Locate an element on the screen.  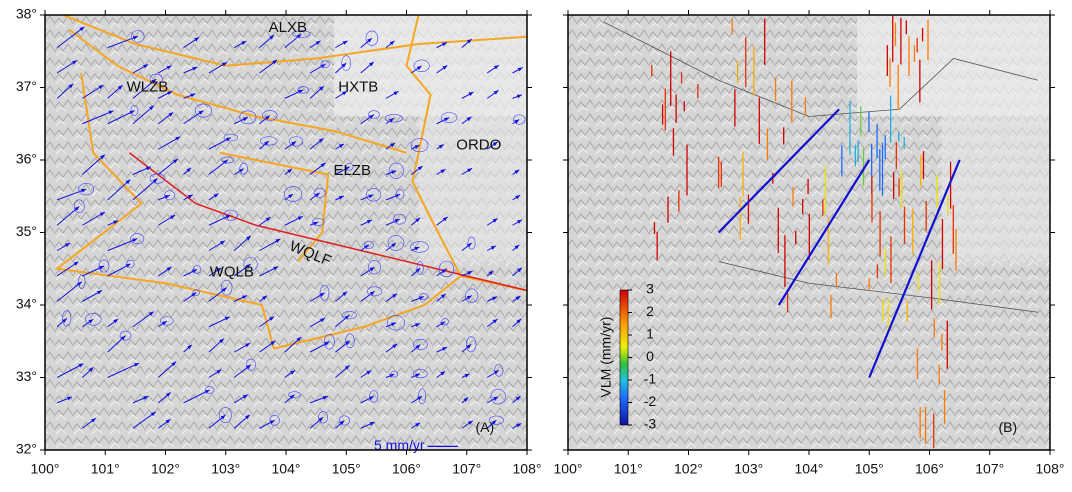
x-tick-label: 103° is located at coordinates (748, 469).